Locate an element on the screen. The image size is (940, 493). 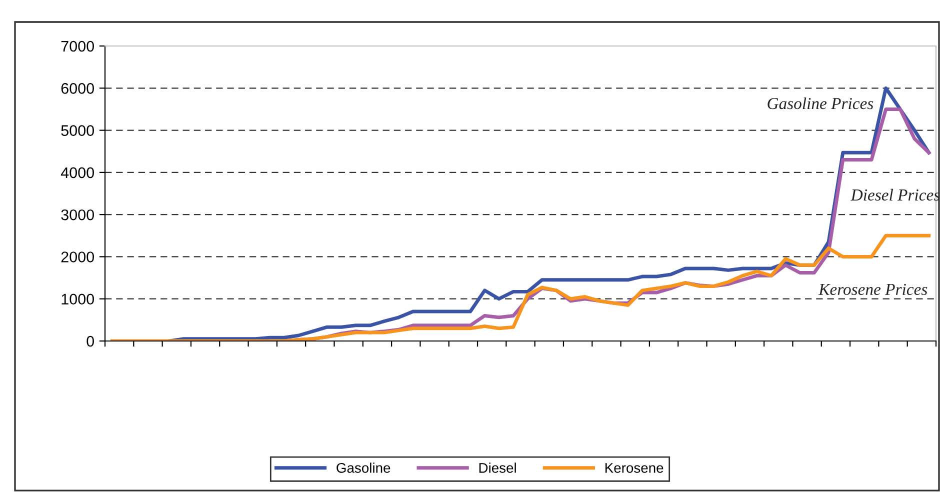
y-tick-label: 0 is located at coordinates (90, 341).